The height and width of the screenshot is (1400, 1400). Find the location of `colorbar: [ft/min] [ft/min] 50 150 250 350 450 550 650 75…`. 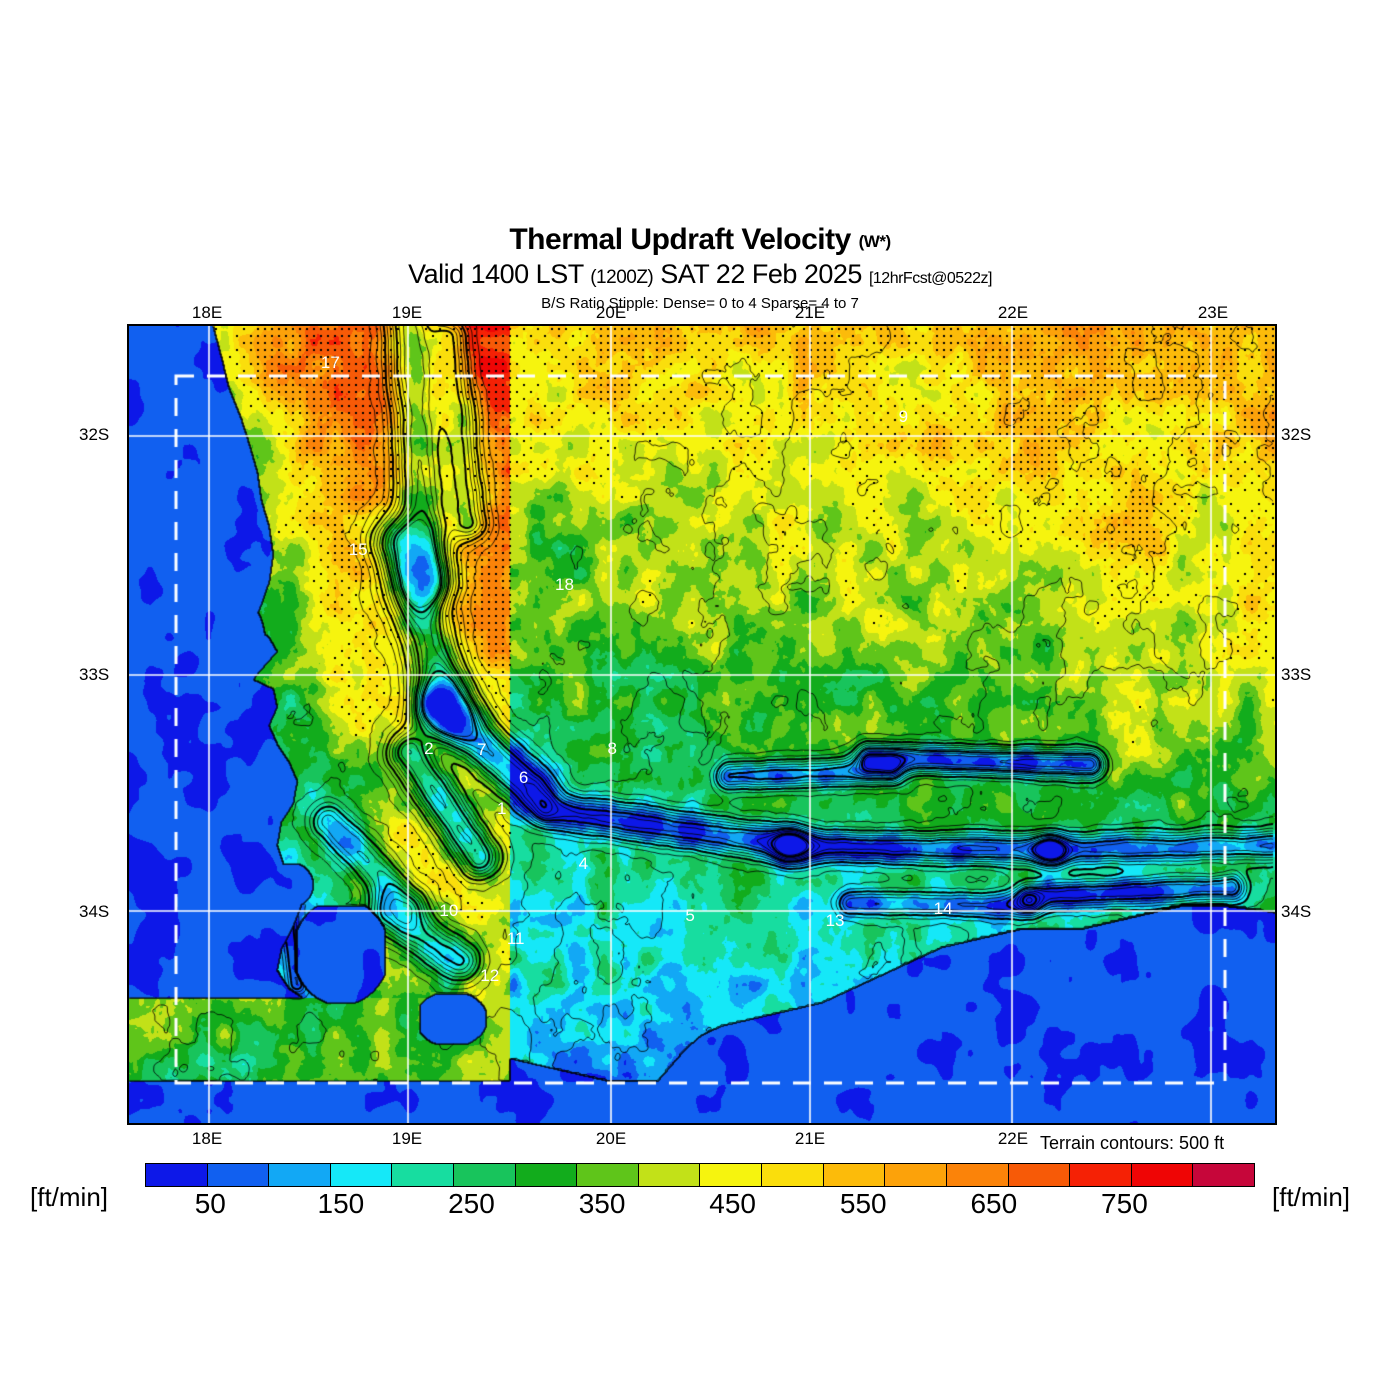

colorbar: [ft/min] [ft/min] 50 150 250 350 450 550 650 75… is located at coordinates (700, 1195).